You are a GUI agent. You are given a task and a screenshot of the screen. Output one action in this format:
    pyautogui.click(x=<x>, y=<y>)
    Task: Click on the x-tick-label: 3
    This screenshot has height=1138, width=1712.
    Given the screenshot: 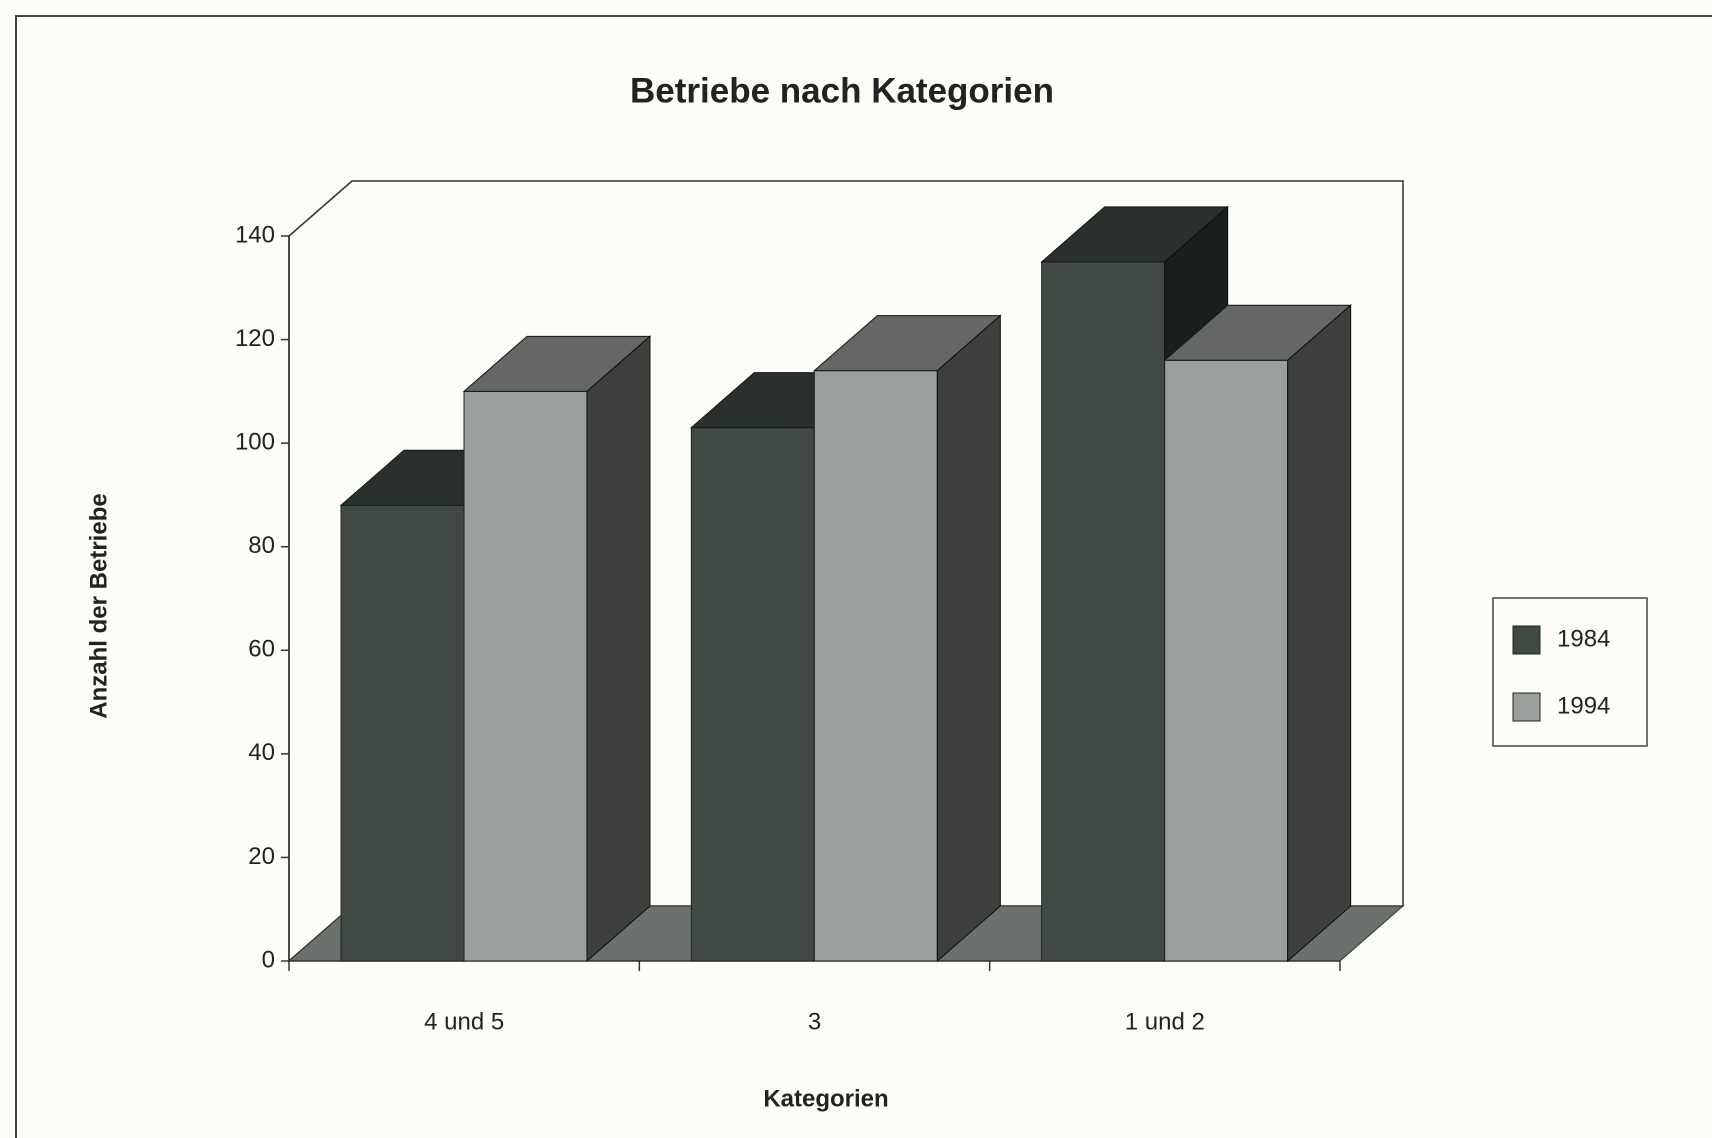 What is the action you would take?
    pyautogui.click(x=814, y=1021)
    